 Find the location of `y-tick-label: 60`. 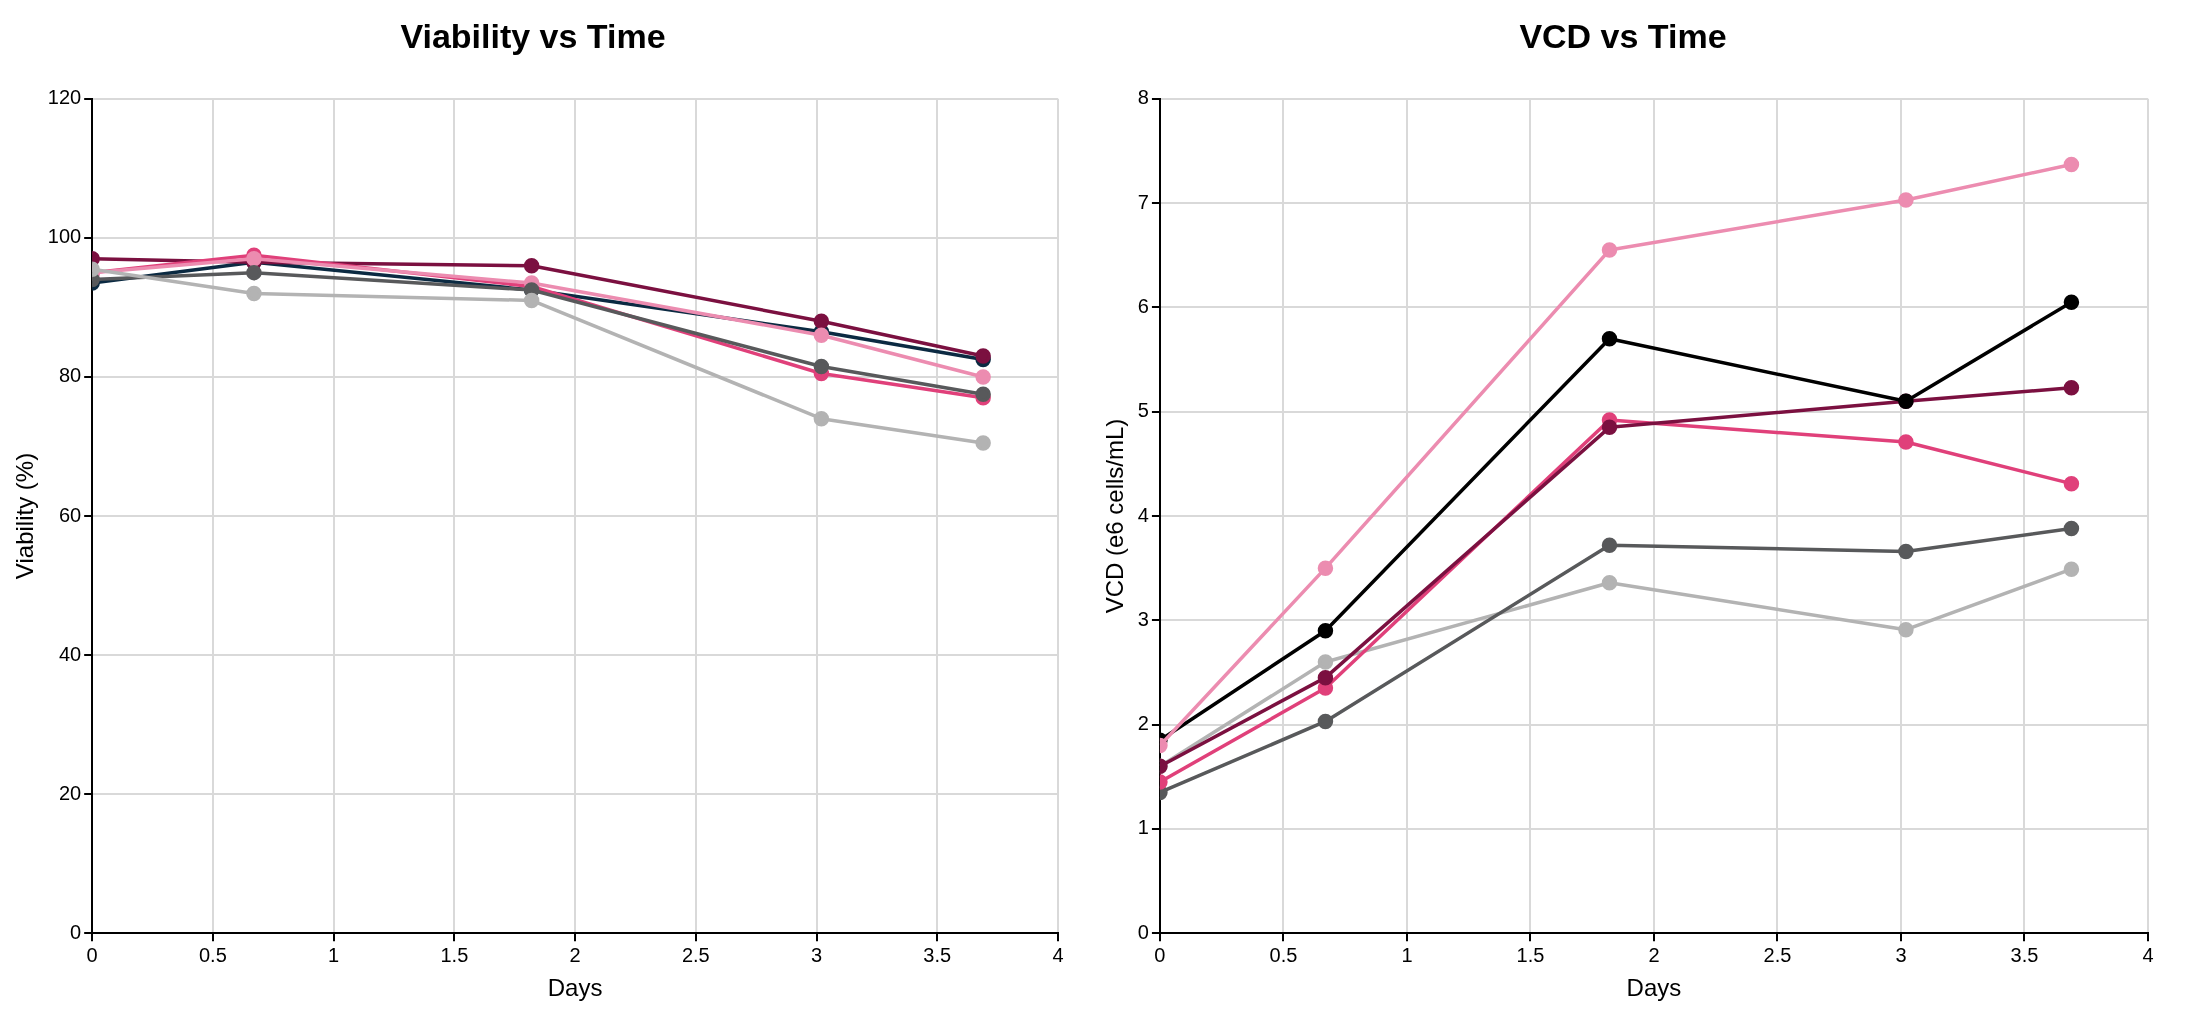

y-tick-label: 60 is located at coordinates (70, 514).